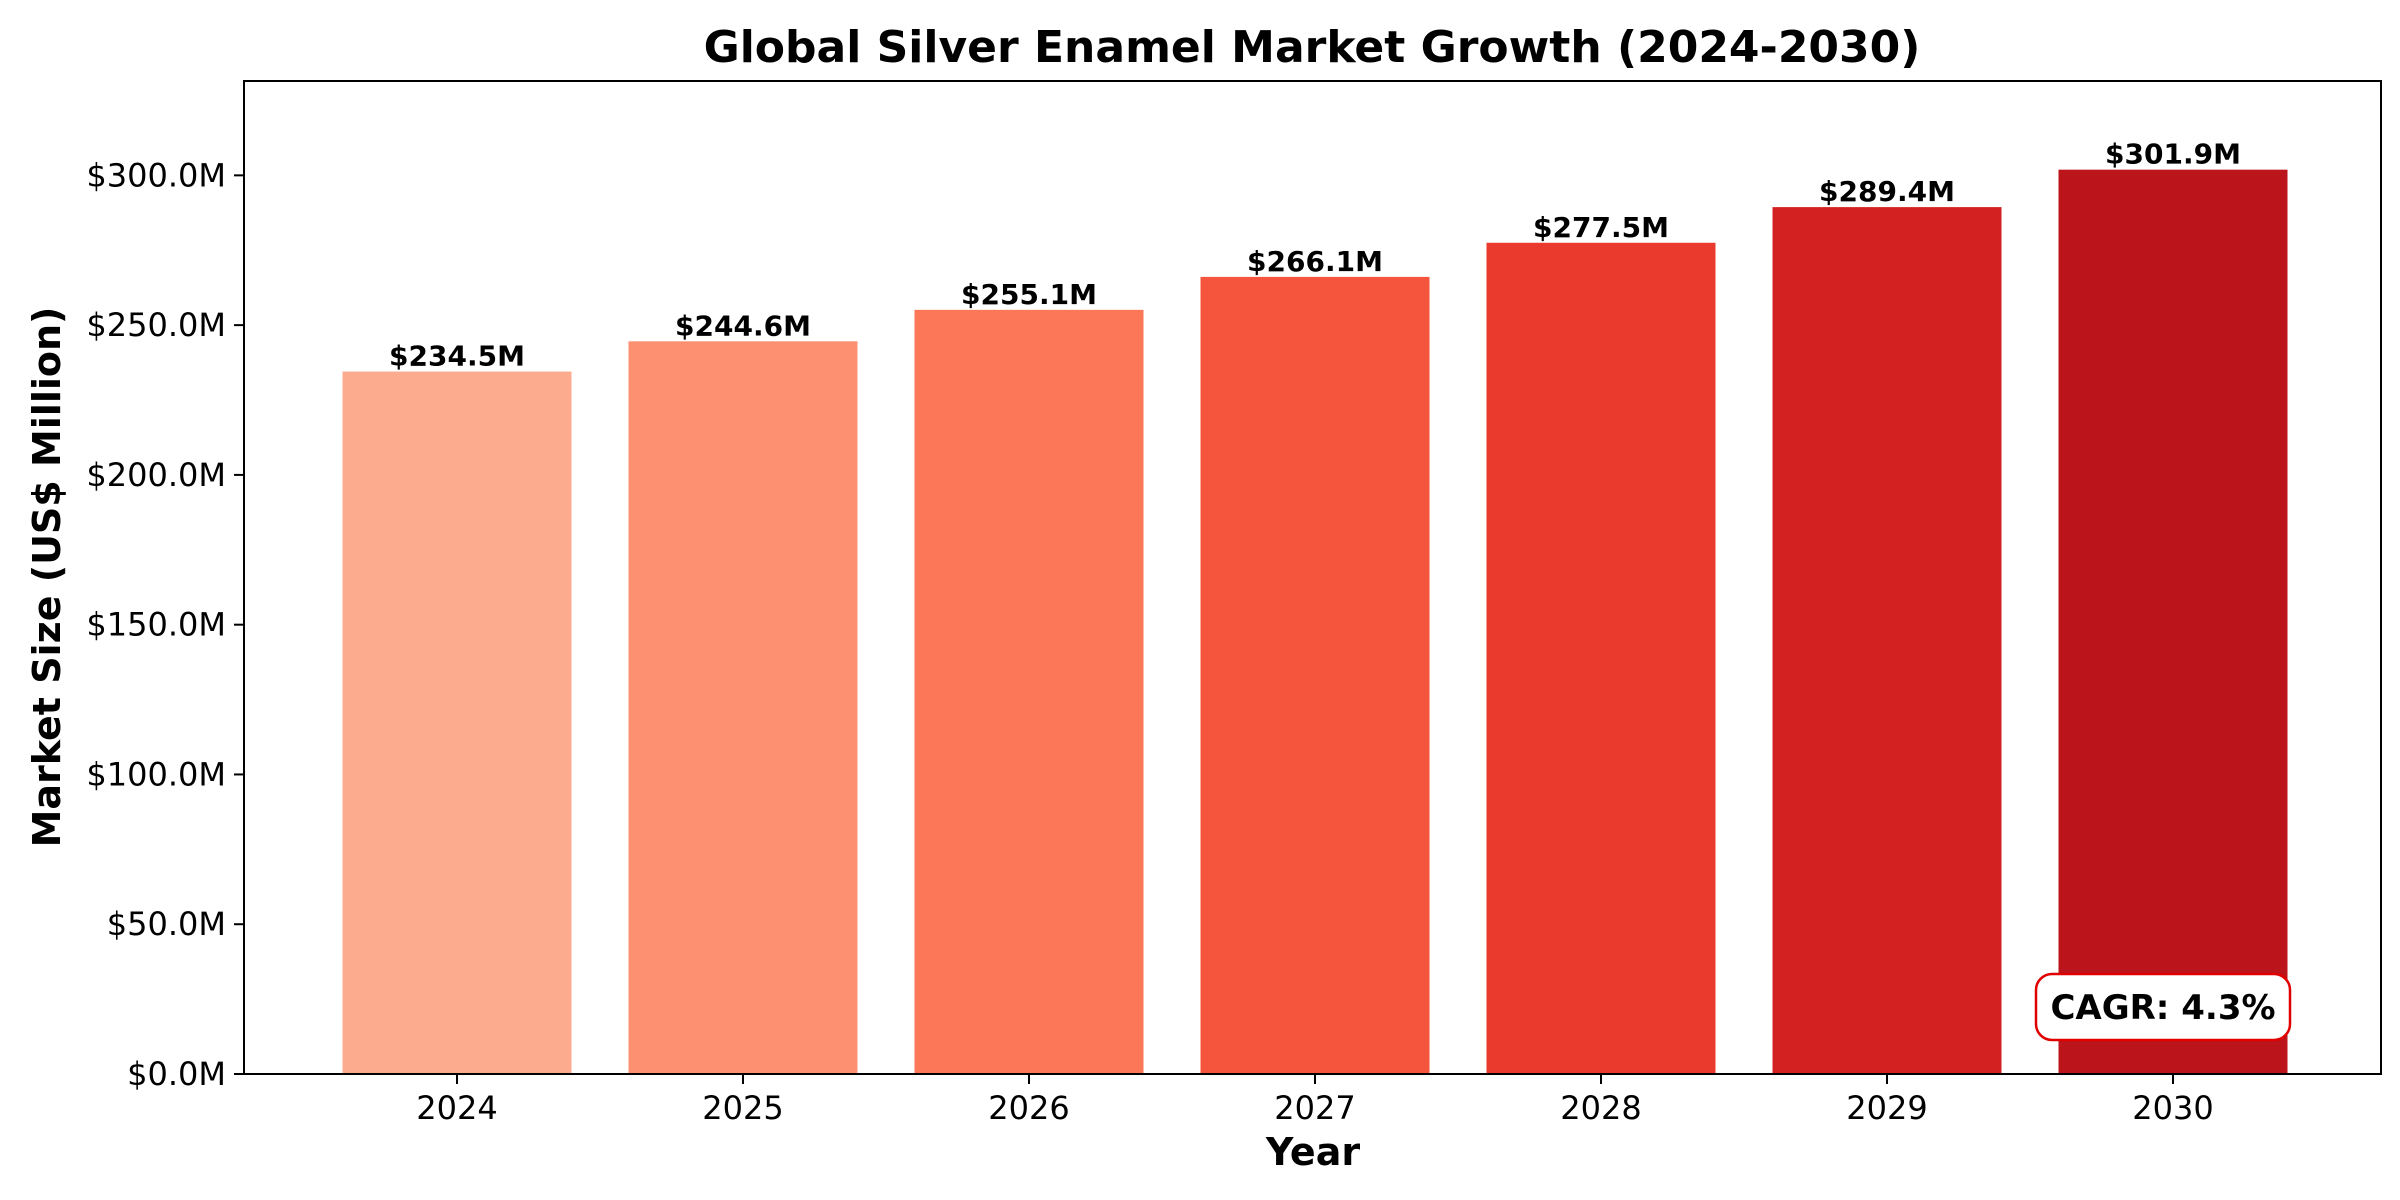 The width and height of the screenshot is (2400, 1200). I want to click on x-tick-label: 2030, so click(2172, 1108).